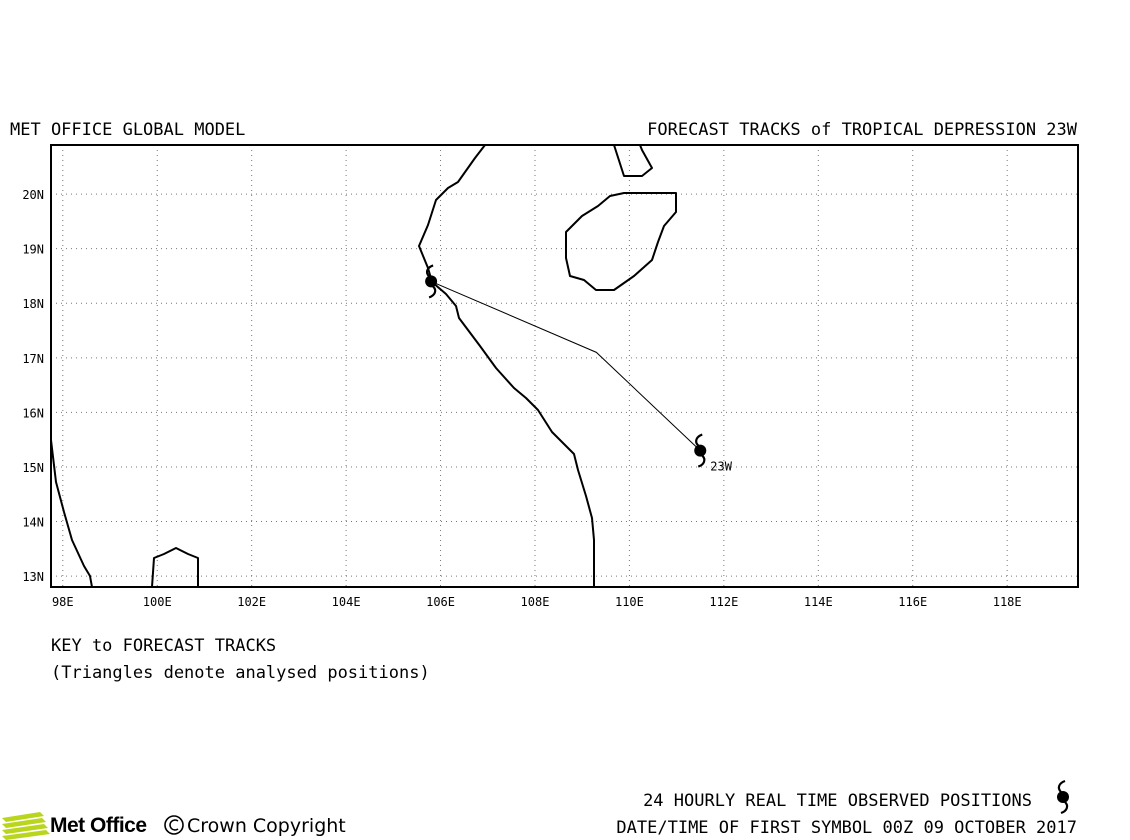  I want to click on copyright-icon, so click(174, 825).